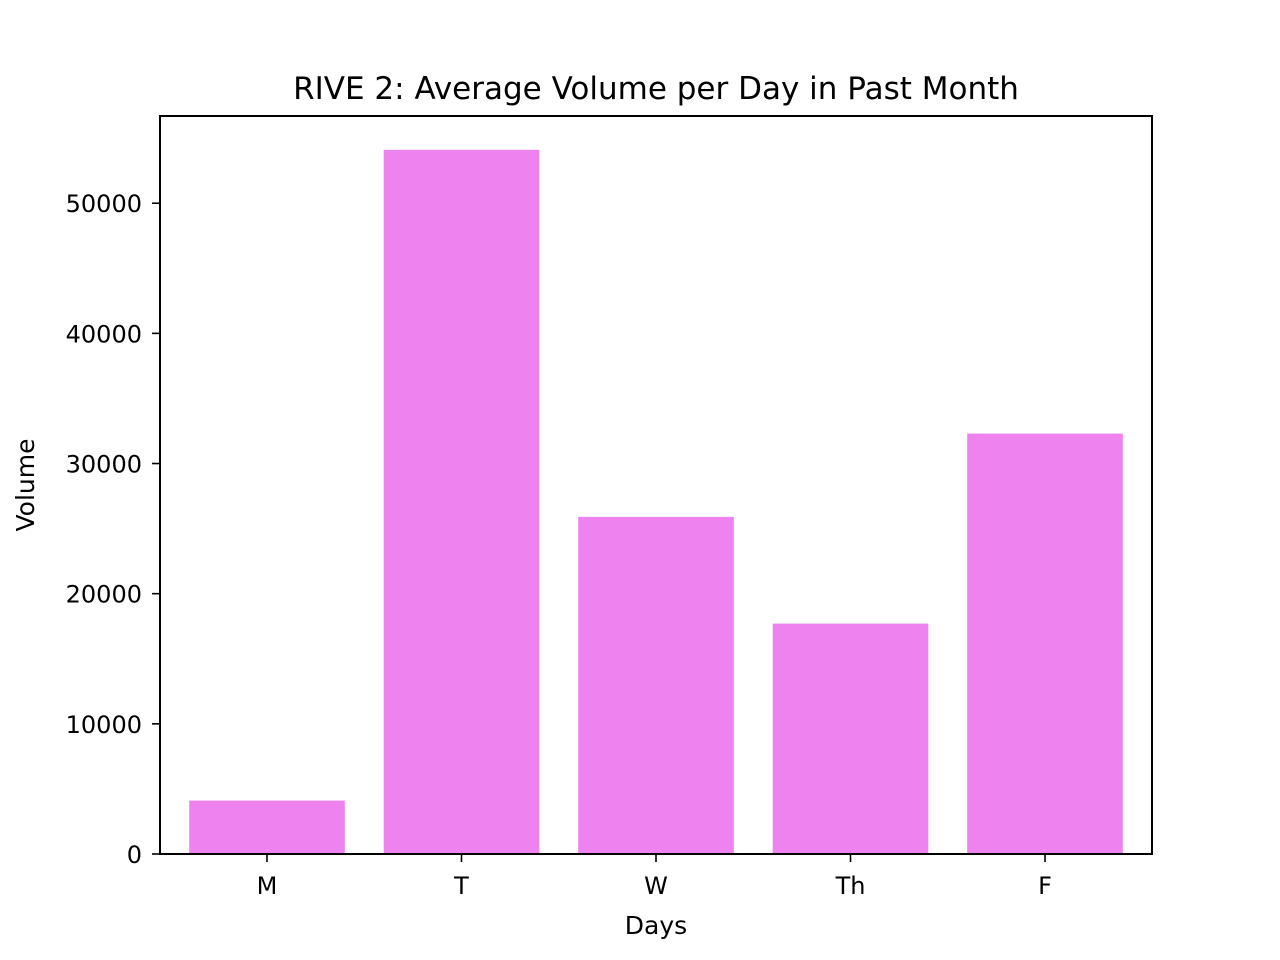 The height and width of the screenshot is (960, 1280). I want to click on y-tick-label: 50000, so click(104, 204).